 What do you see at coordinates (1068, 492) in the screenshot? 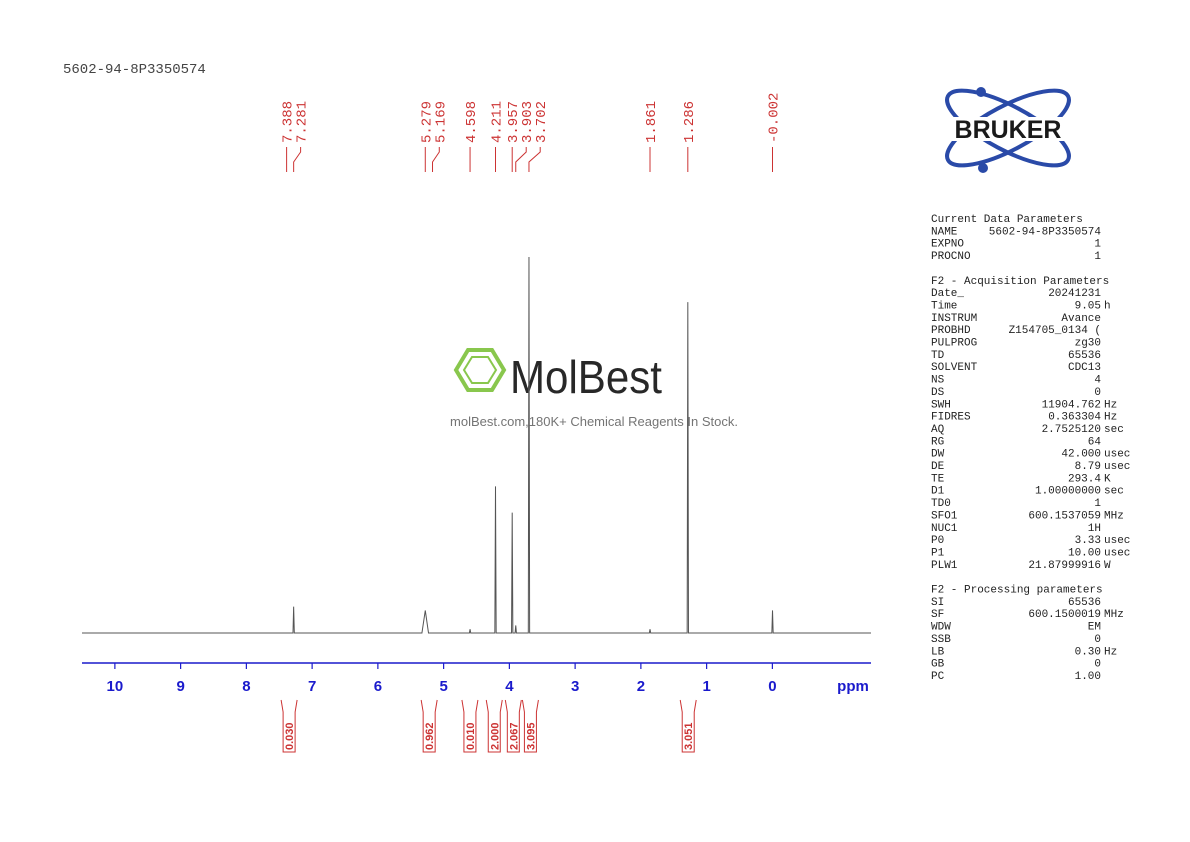
I see `param-value: 1.00000000` at bounding box center [1068, 492].